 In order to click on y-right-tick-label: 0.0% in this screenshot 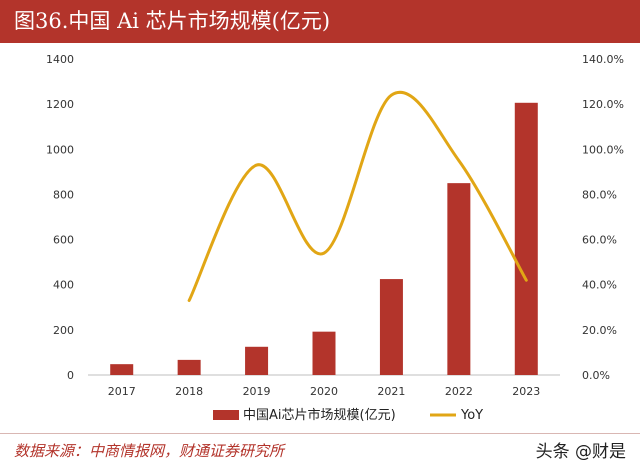, I will do `click(596, 375)`.